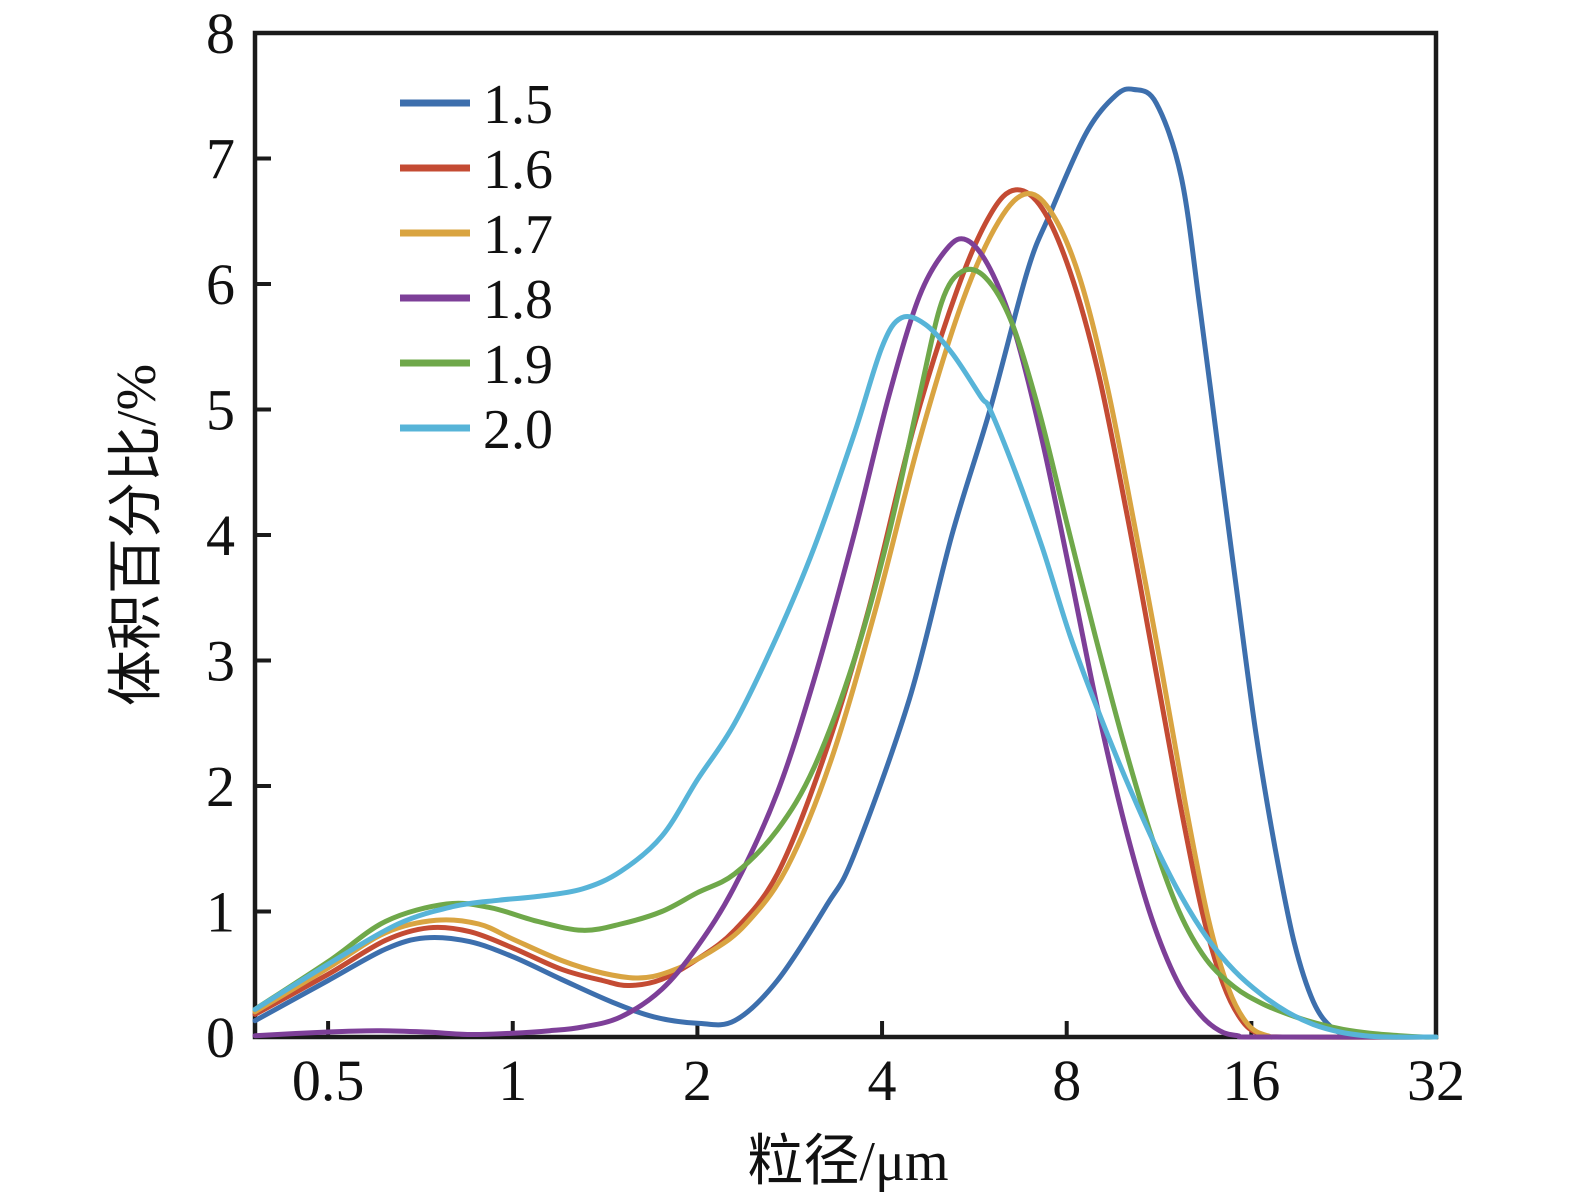 The width and height of the screenshot is (1575, 1203). I want to click on legend-item-1.8: 1.8, so click(476, 300).